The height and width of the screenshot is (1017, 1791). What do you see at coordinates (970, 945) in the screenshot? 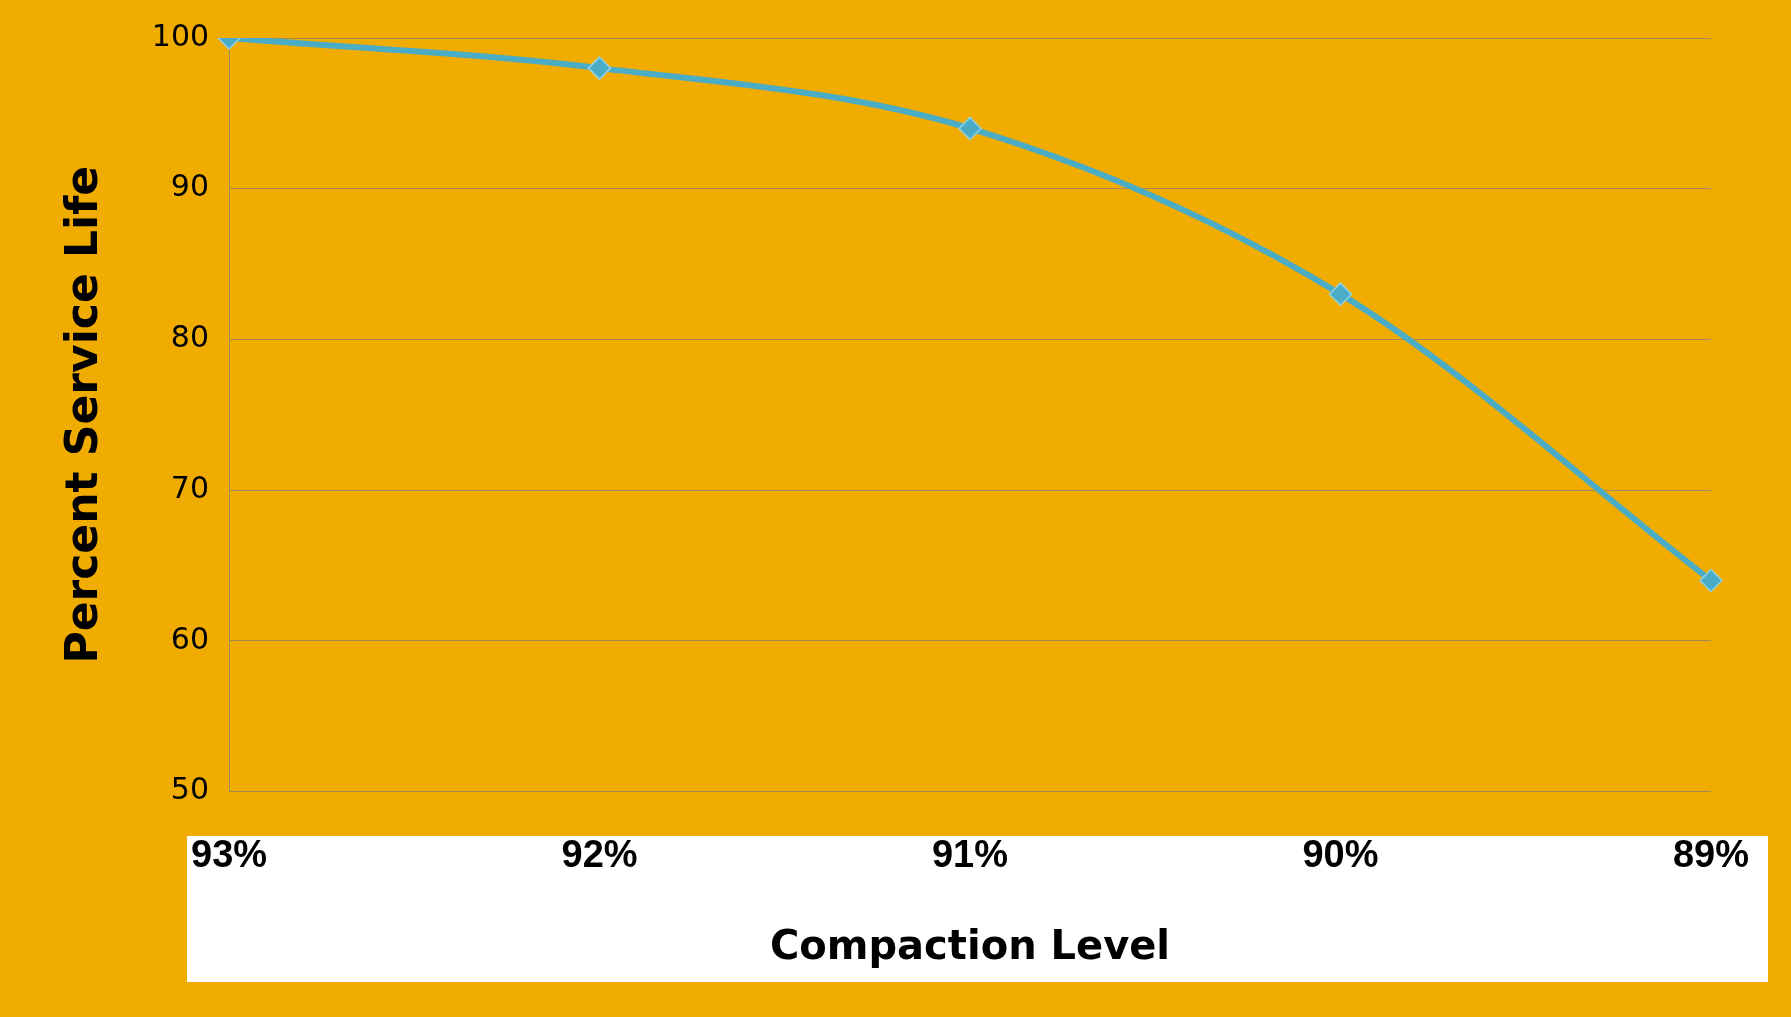
I see `x-axis-title: Compaction Level` at bounding box center [970, 945].